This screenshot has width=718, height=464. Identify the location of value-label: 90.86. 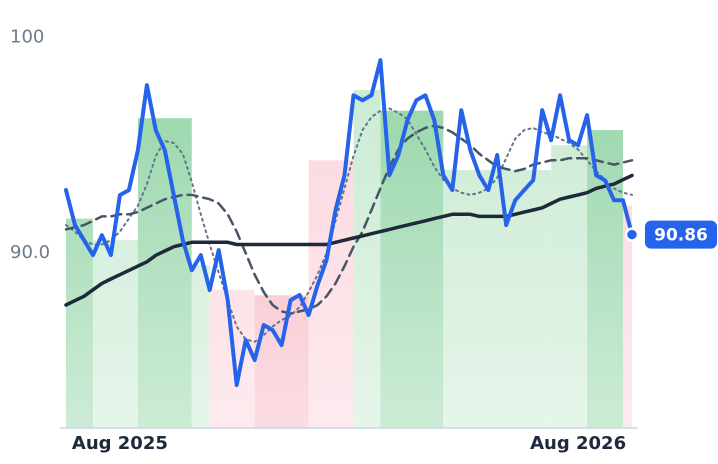
(681, 236).